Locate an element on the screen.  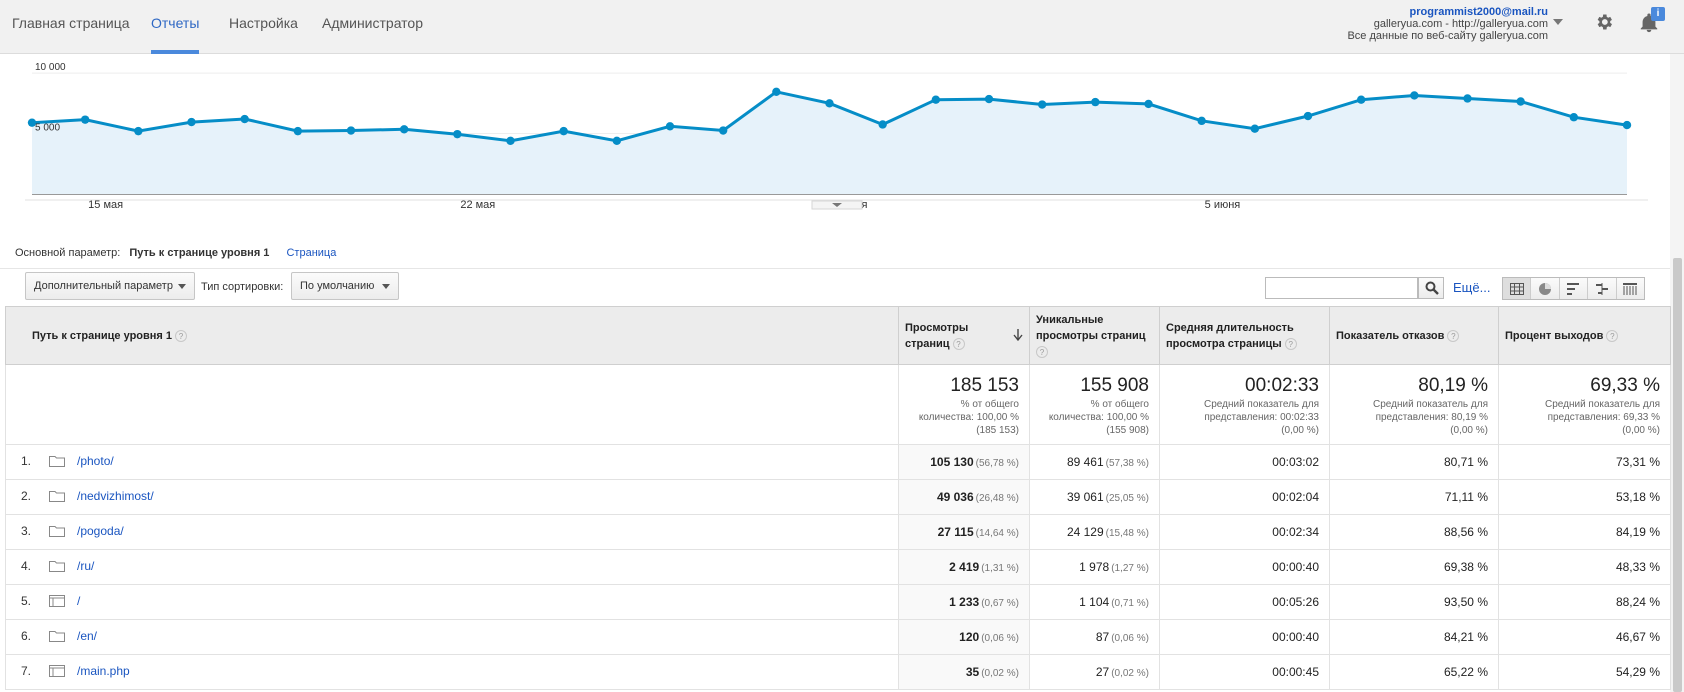
view-pie-button is located at coordinates (1545, 288).